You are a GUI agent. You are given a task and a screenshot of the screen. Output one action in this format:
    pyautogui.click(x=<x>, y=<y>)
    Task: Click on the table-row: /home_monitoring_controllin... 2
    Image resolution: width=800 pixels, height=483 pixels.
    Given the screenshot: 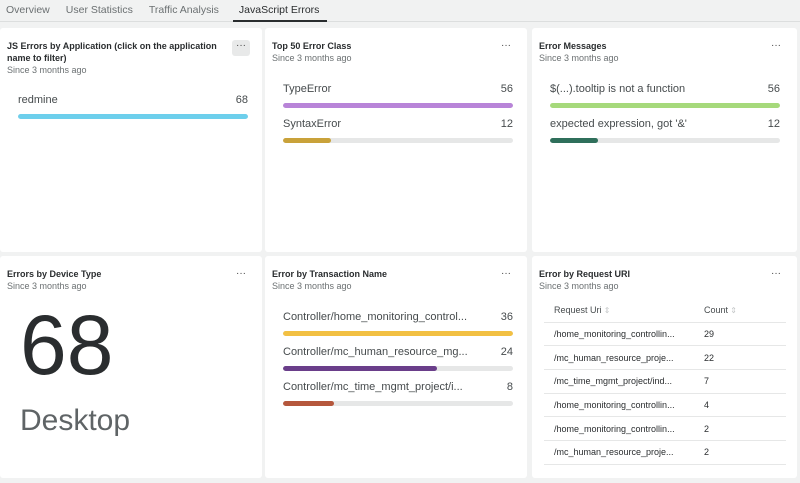 What is the action you would take?
    pyautogui.click(x=665, y=428)
    